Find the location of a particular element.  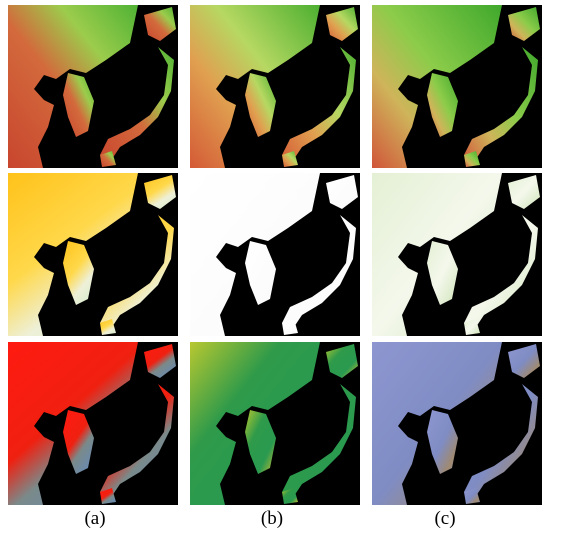

panel-c2 is located at coordinates (457, 254).